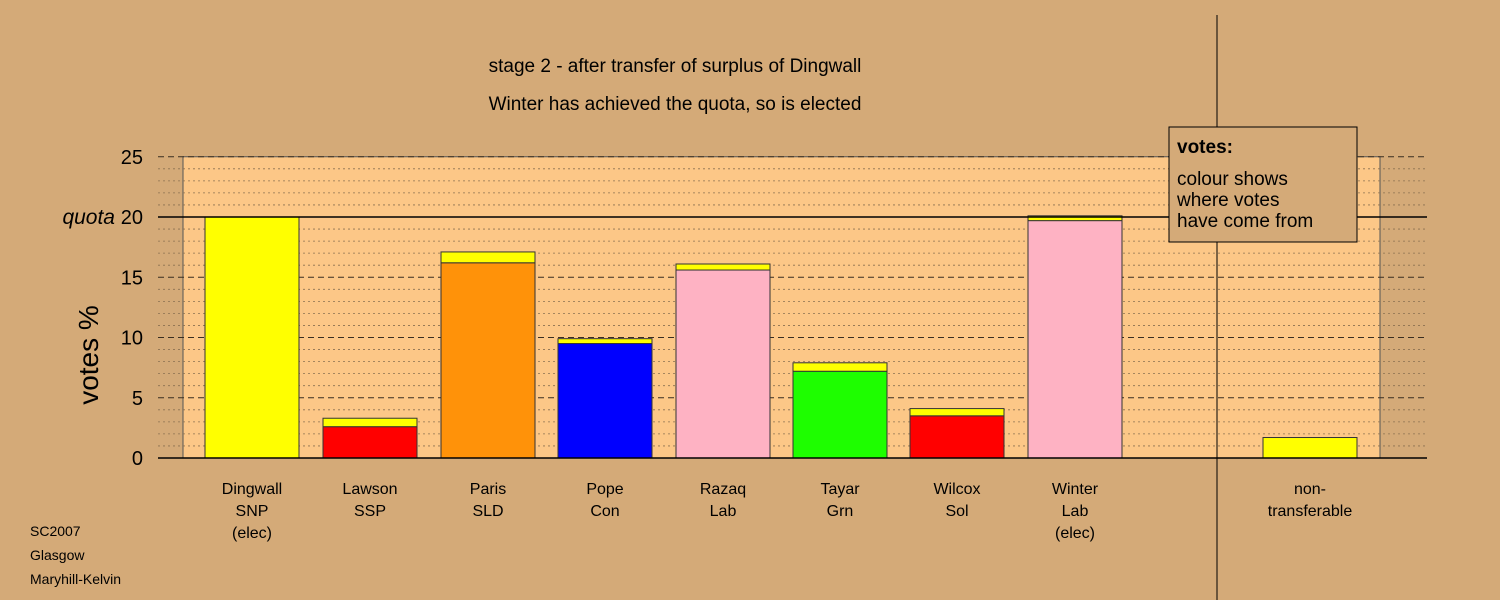  What do you see at coordinates (1310, 511) in the screenshot?
I see `category-label: transferable` at bounding box center [1310, 511].